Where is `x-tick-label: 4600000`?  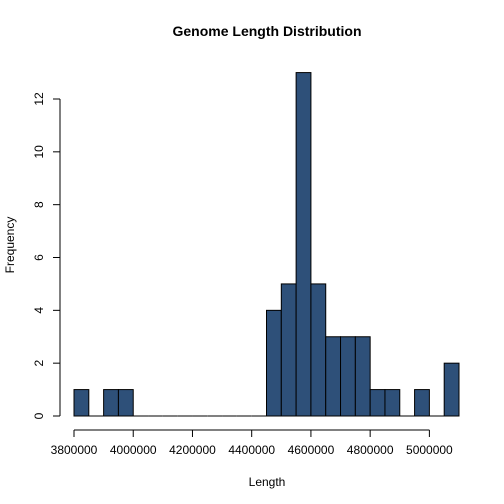 x-tick-label: 4600000 is located at coordinates (311, 450).